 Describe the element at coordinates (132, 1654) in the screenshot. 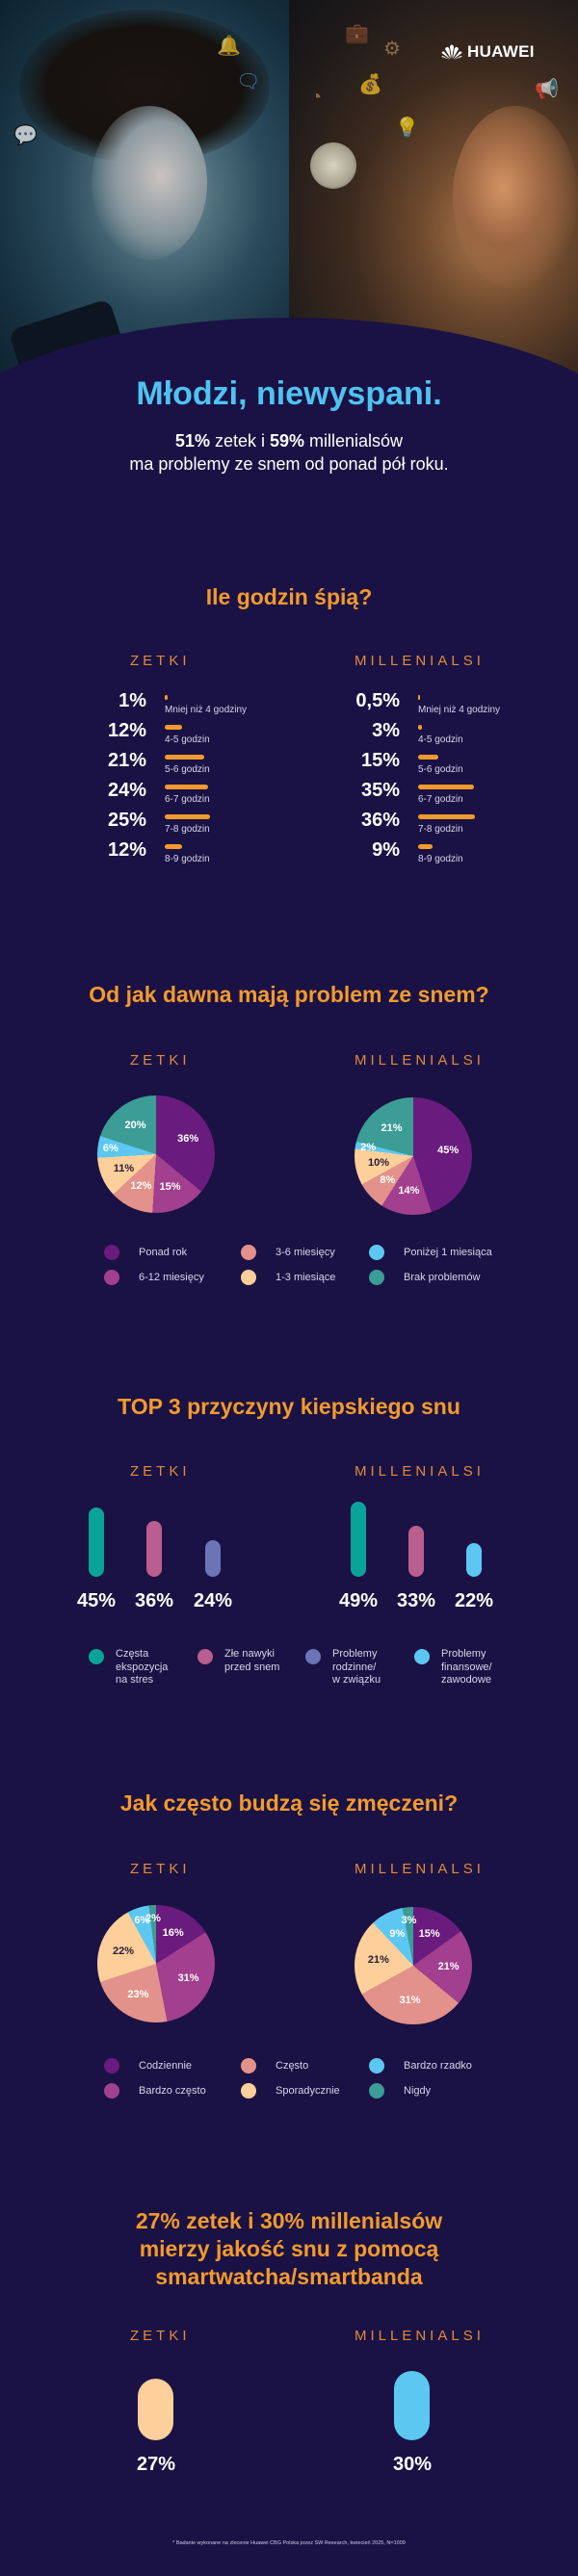

I see `legend-line: Częsta` at that location.